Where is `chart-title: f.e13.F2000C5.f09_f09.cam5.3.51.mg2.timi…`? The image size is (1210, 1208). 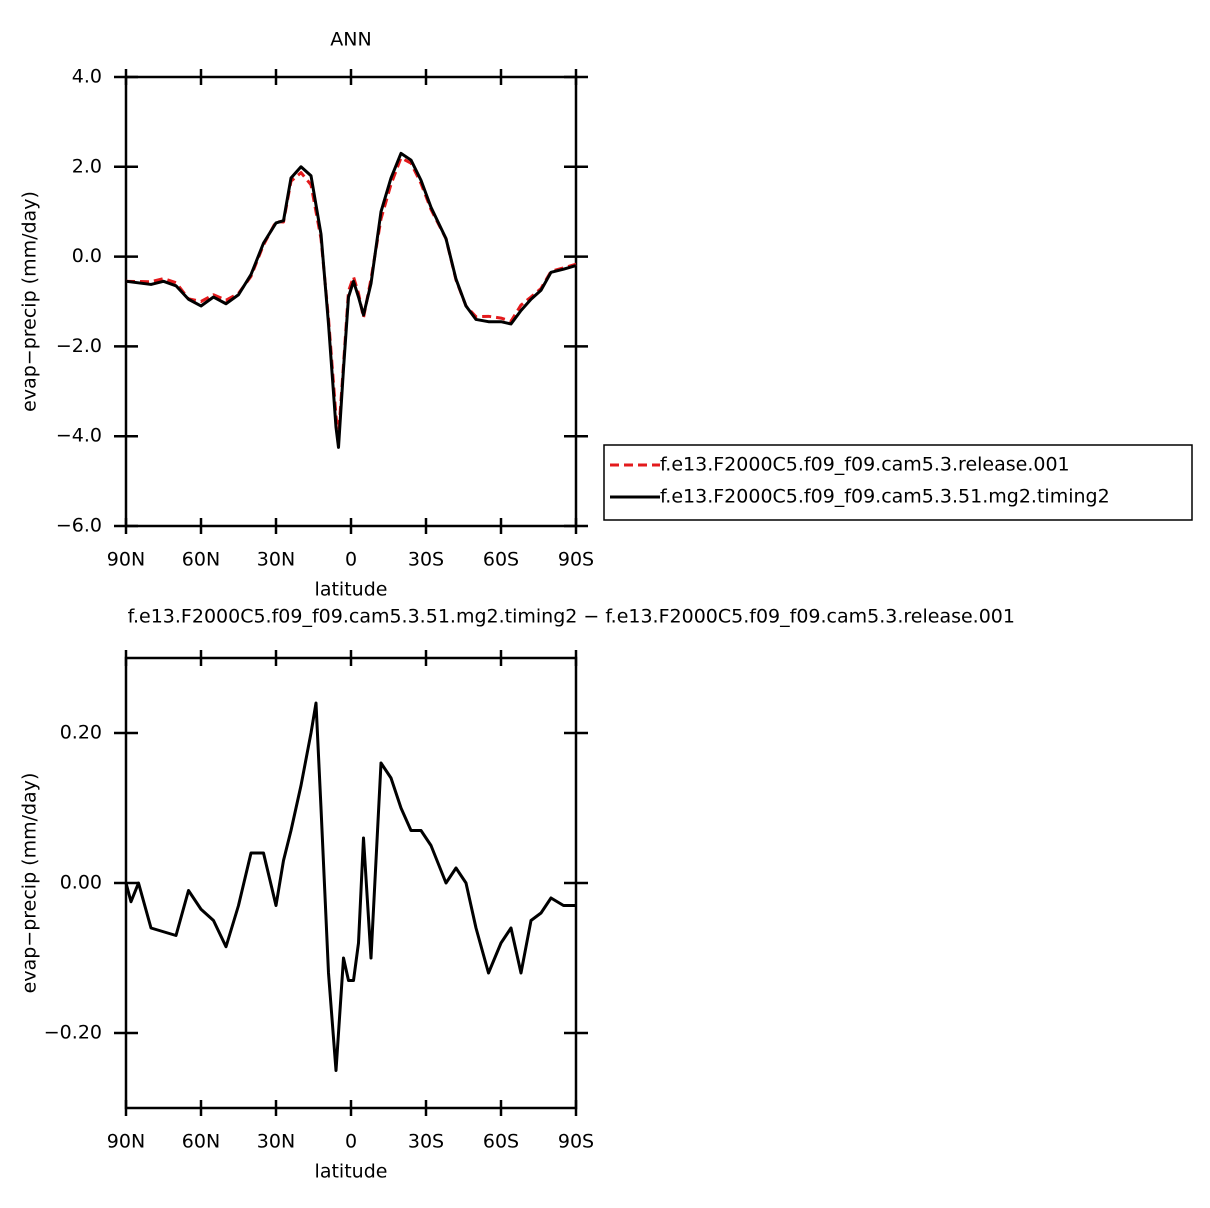 chart-title: f.e13.F2000C5.f09_f09.cam5.3.51.mg2.timi… is located at coordinates (571, 617).